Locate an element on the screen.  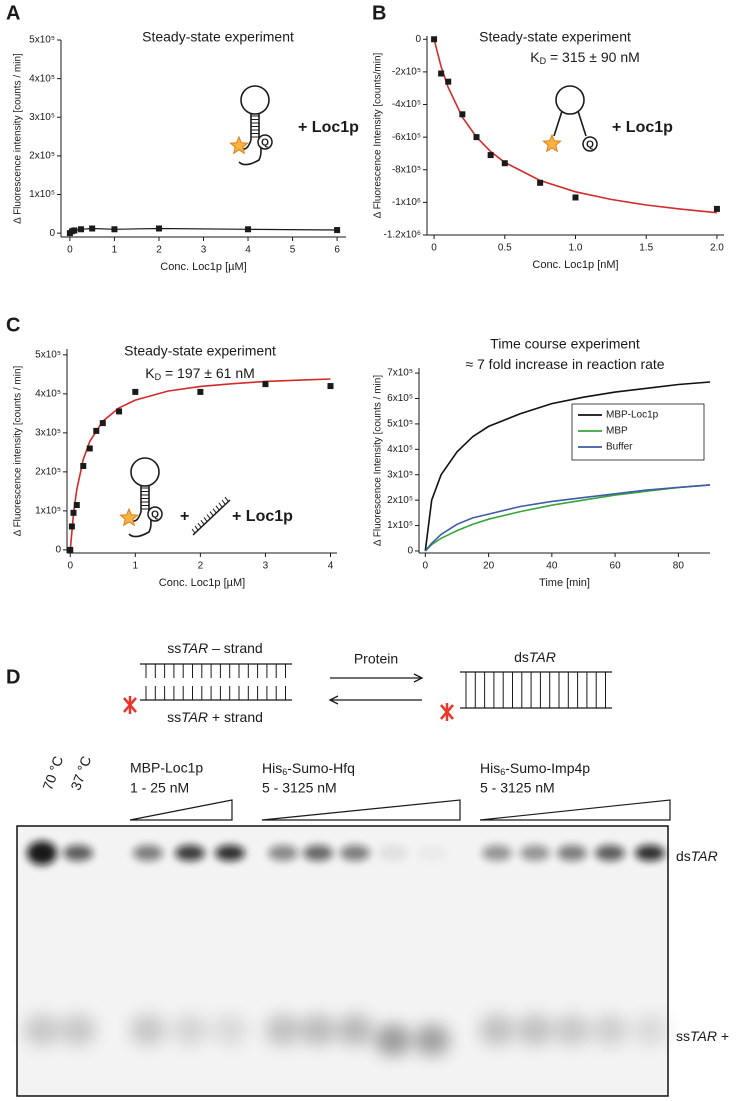
x-tick-label: 1.5 is located at coordinates (646, 248).